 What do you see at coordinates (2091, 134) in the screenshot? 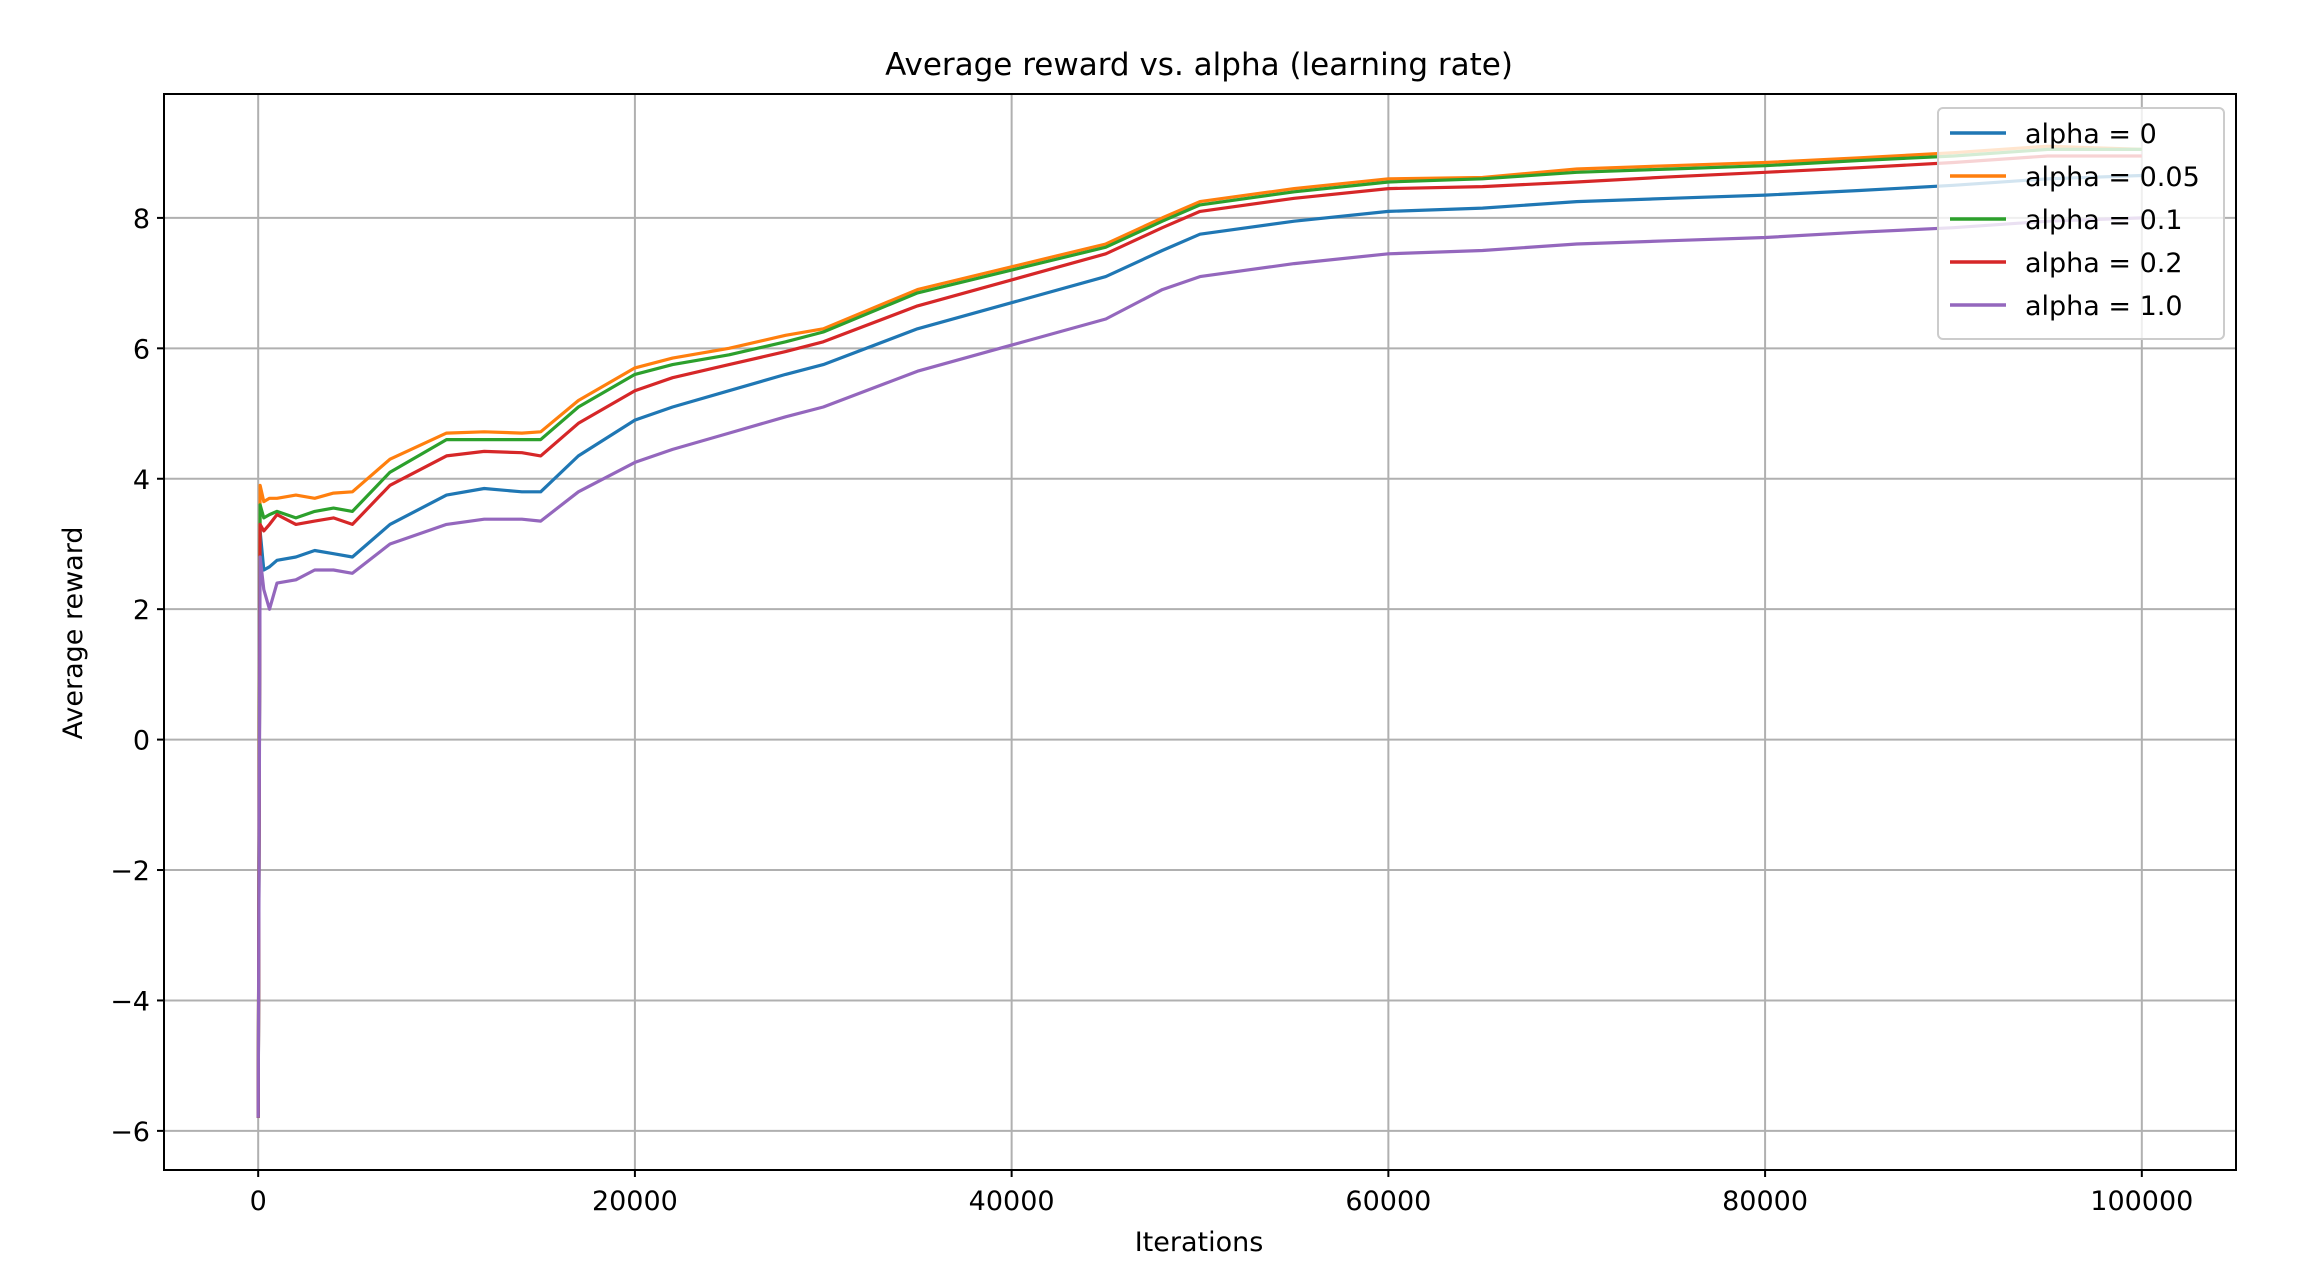
I see `legend-label-0: alpha = 0` at bounding box center [2091, 134].